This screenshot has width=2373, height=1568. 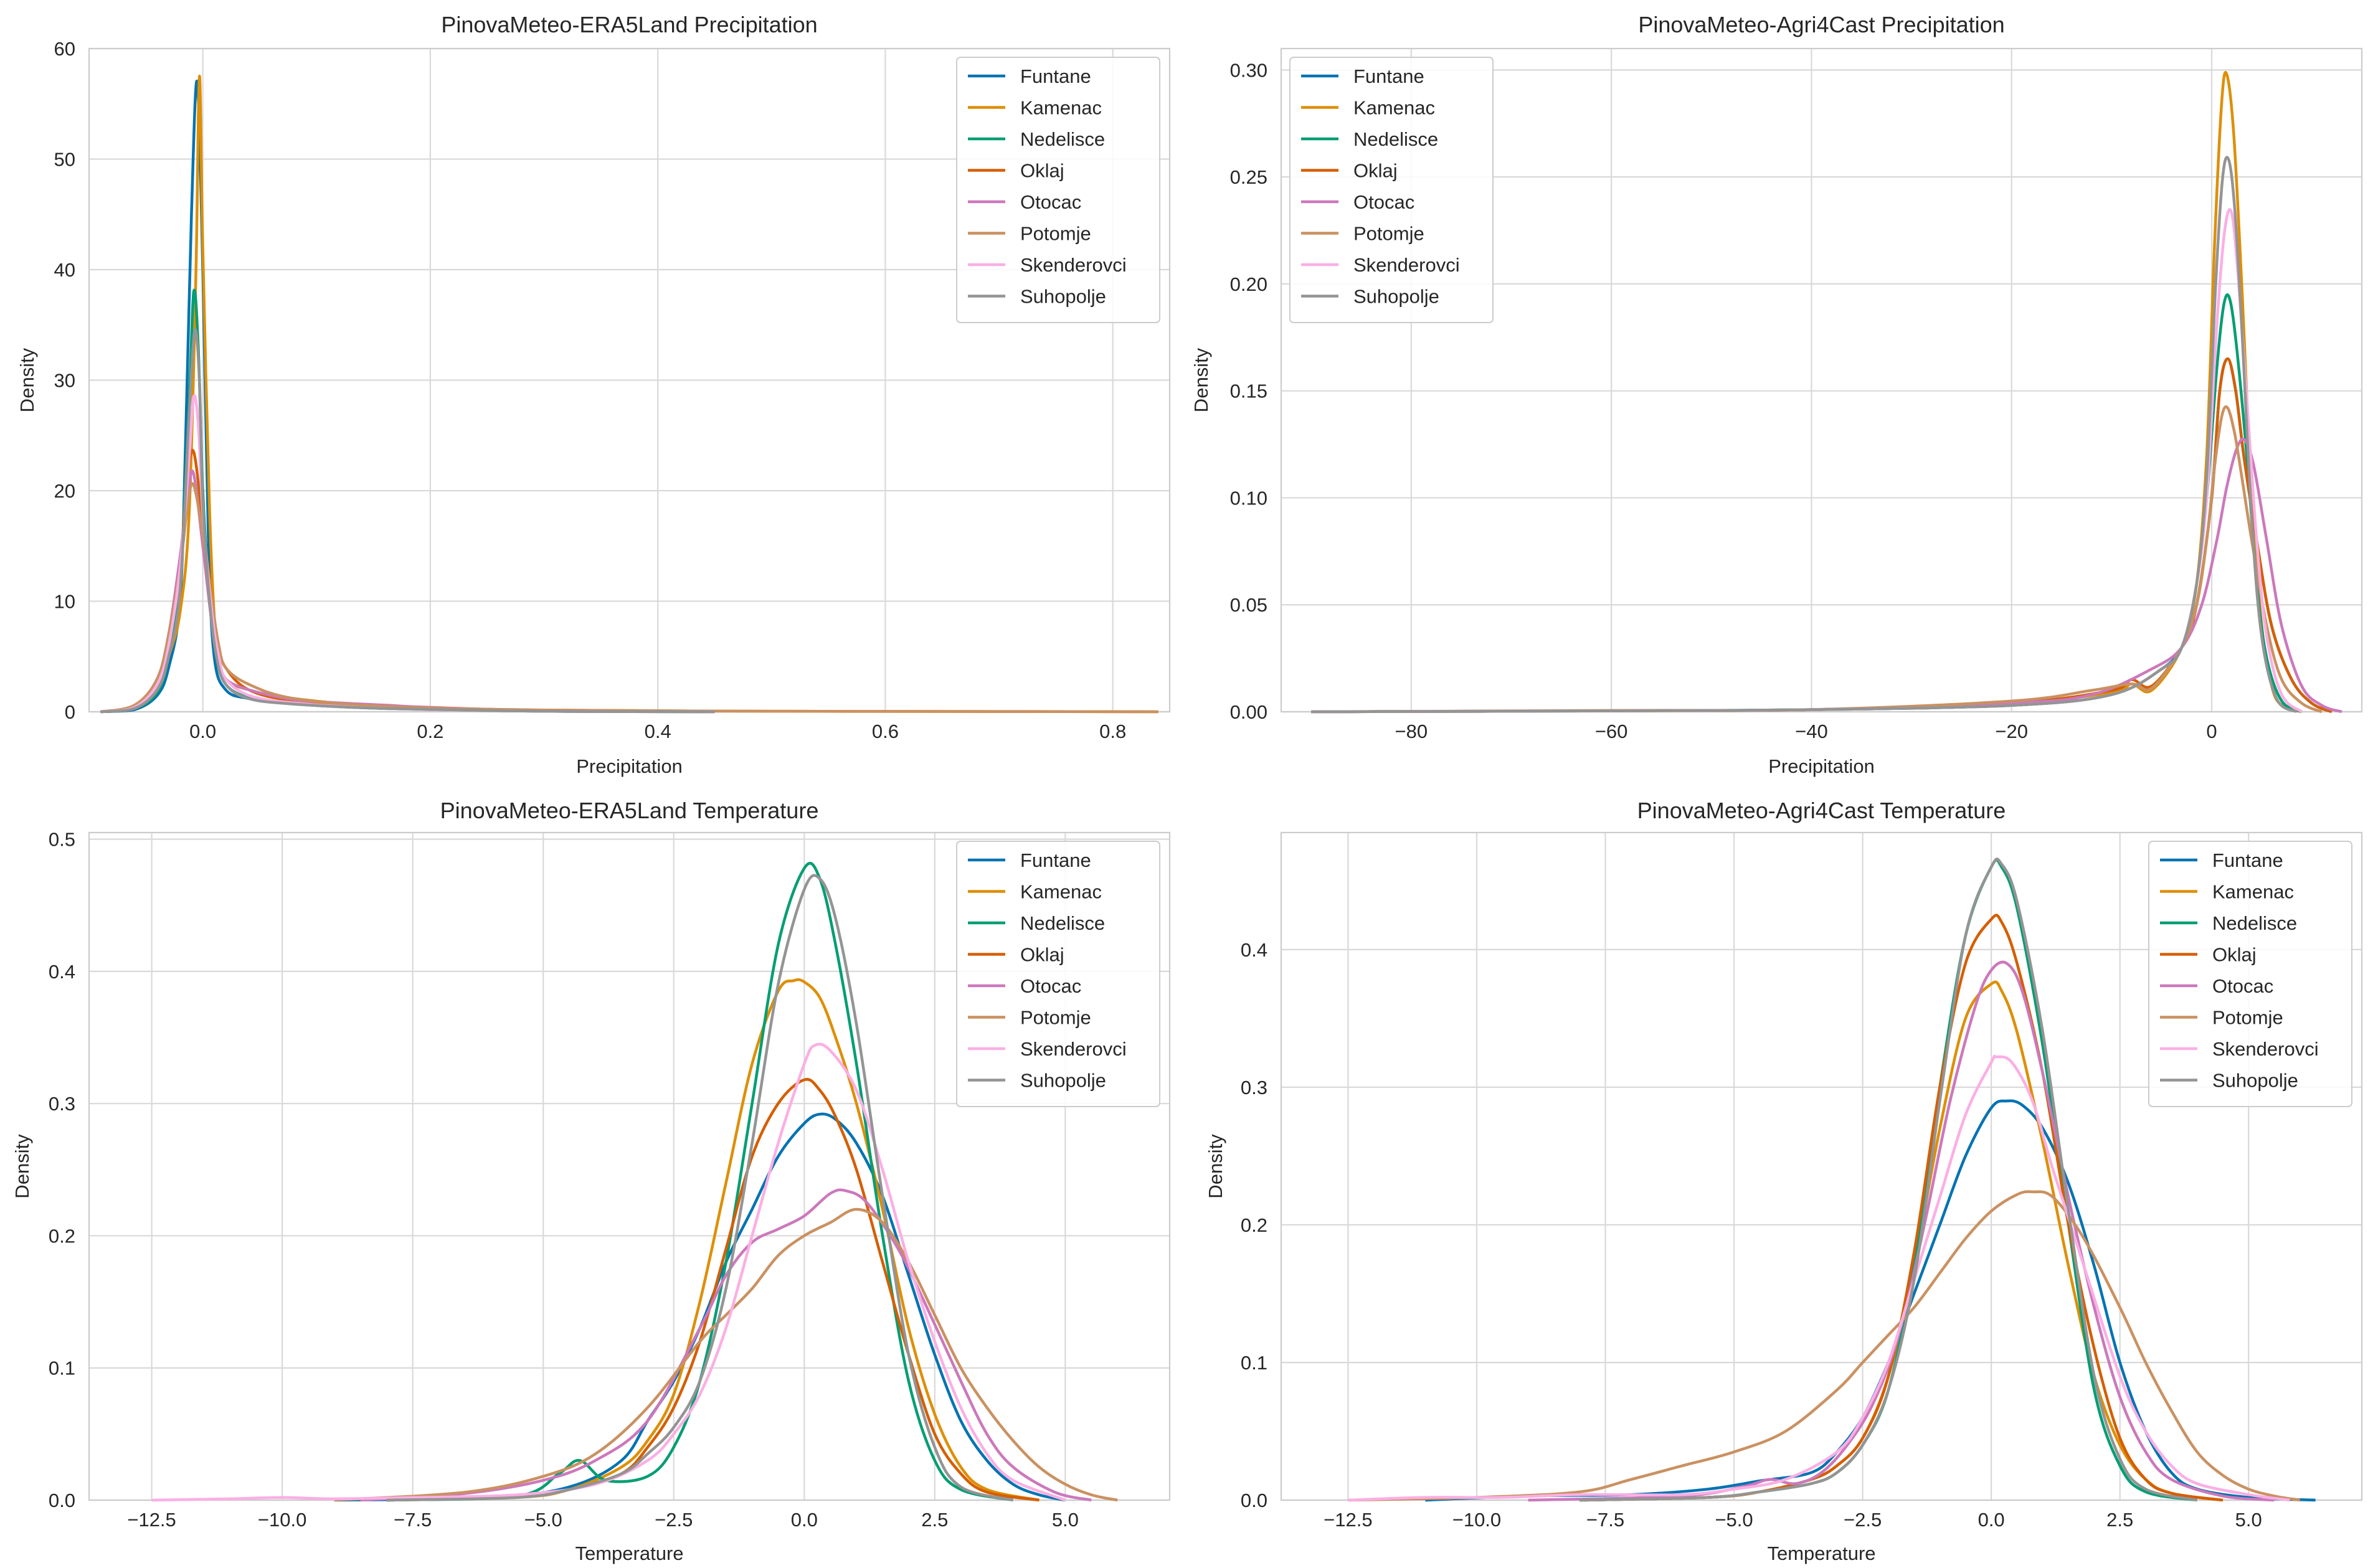 What do you see at coordinates (430, 731) in the screenshot?
I see `x-tick-label: 0.2` at bounding box center [430, 731].